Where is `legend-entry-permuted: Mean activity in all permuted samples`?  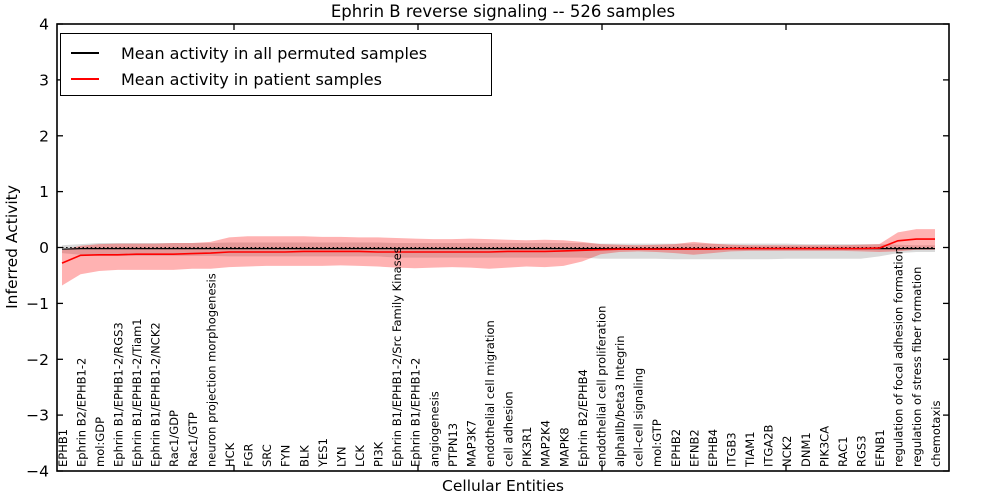 legend-entry-permuted: Mean activity in all permuted samples is located at coordinates (281, 53).